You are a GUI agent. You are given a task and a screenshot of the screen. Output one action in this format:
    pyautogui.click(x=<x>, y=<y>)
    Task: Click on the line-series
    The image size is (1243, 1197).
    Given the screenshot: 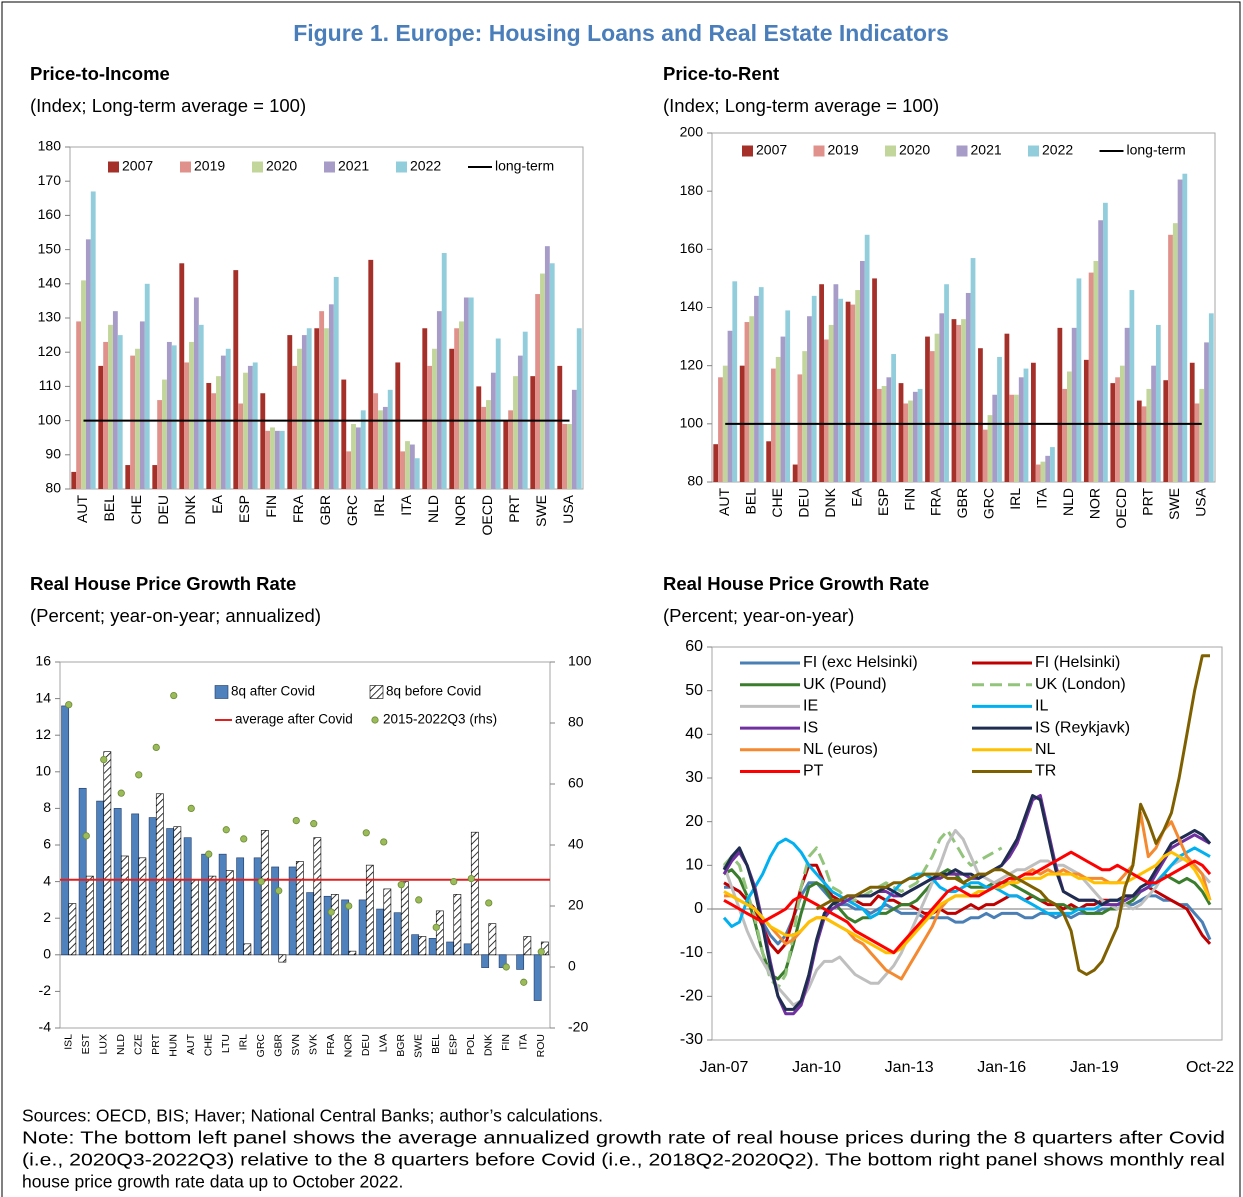 What is the action you would take?
    pyautogui.click(x=967, y=902)
    